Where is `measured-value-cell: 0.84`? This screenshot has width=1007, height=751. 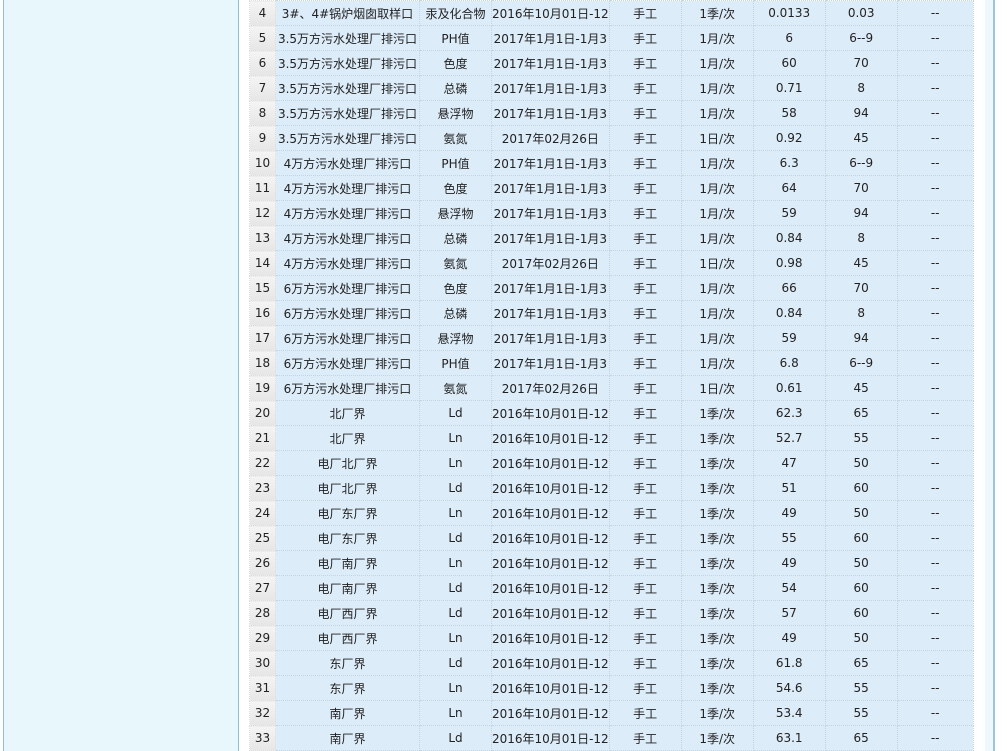
measured-value-cell: 0.84 is located at coordinates (789, 238).